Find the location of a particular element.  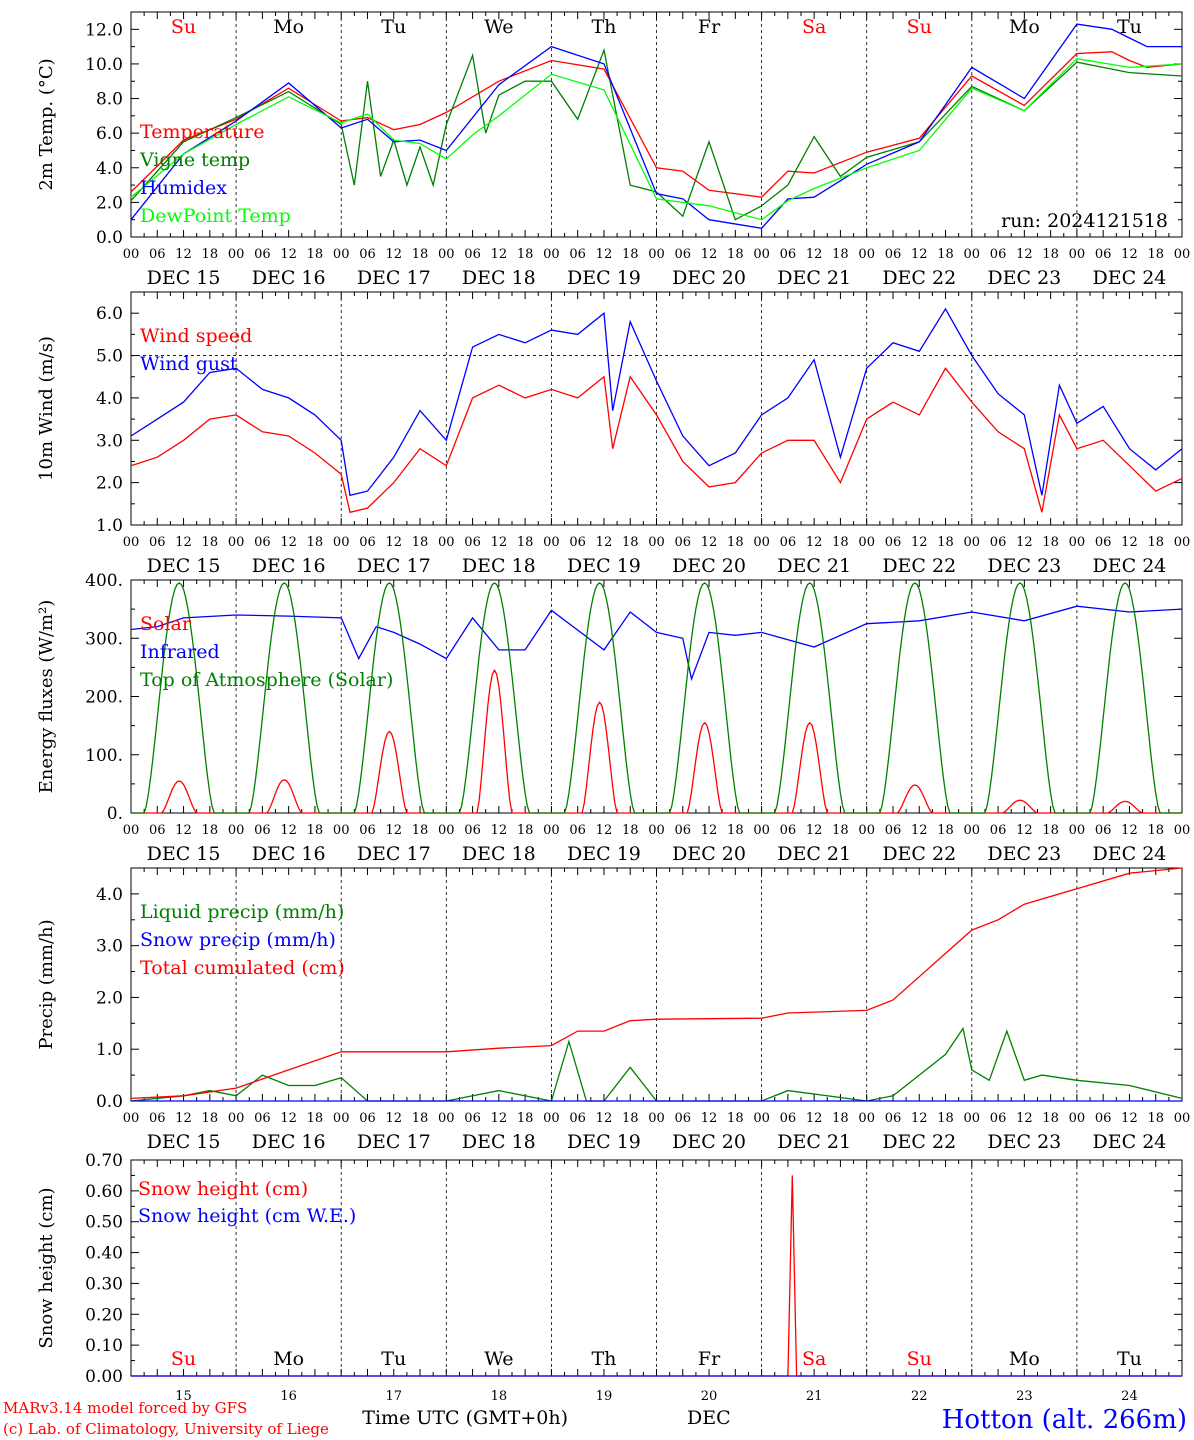

series-line-top-of-atmosphere-solar- is located at coordinates (656, 698).